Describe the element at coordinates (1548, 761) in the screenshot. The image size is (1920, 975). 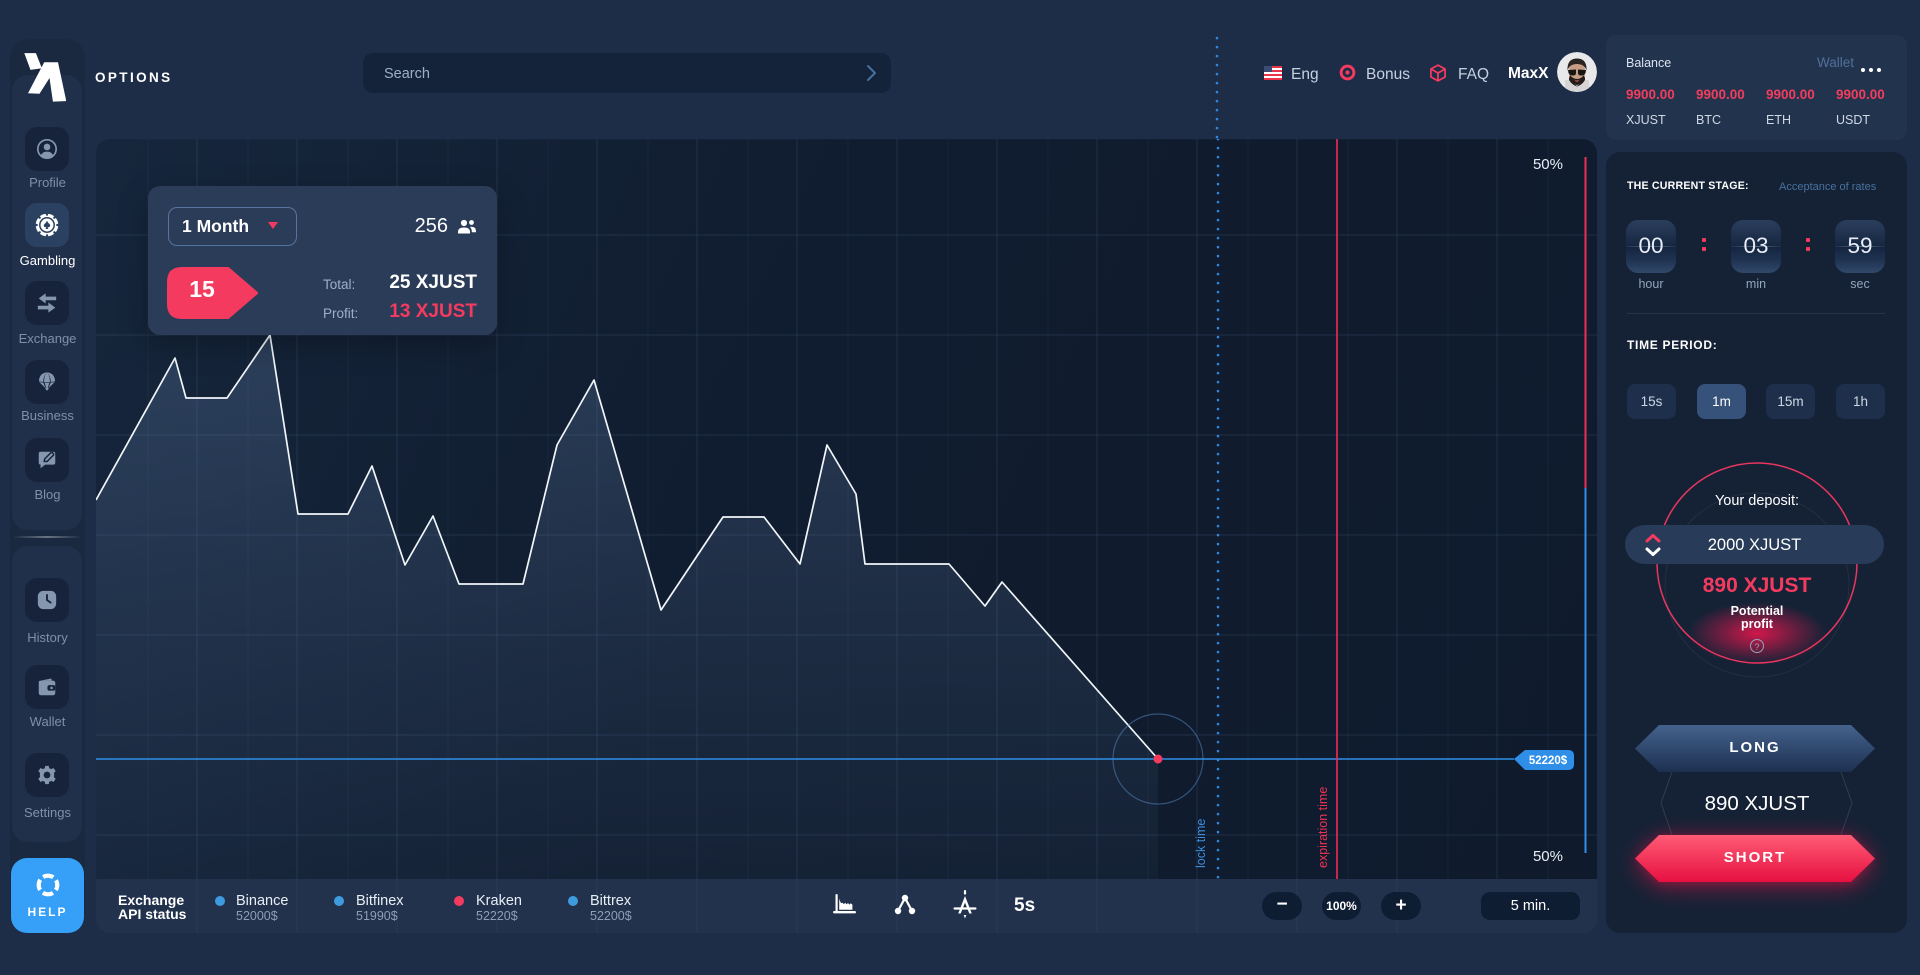
I see `svg-text: 52220$` at that location.